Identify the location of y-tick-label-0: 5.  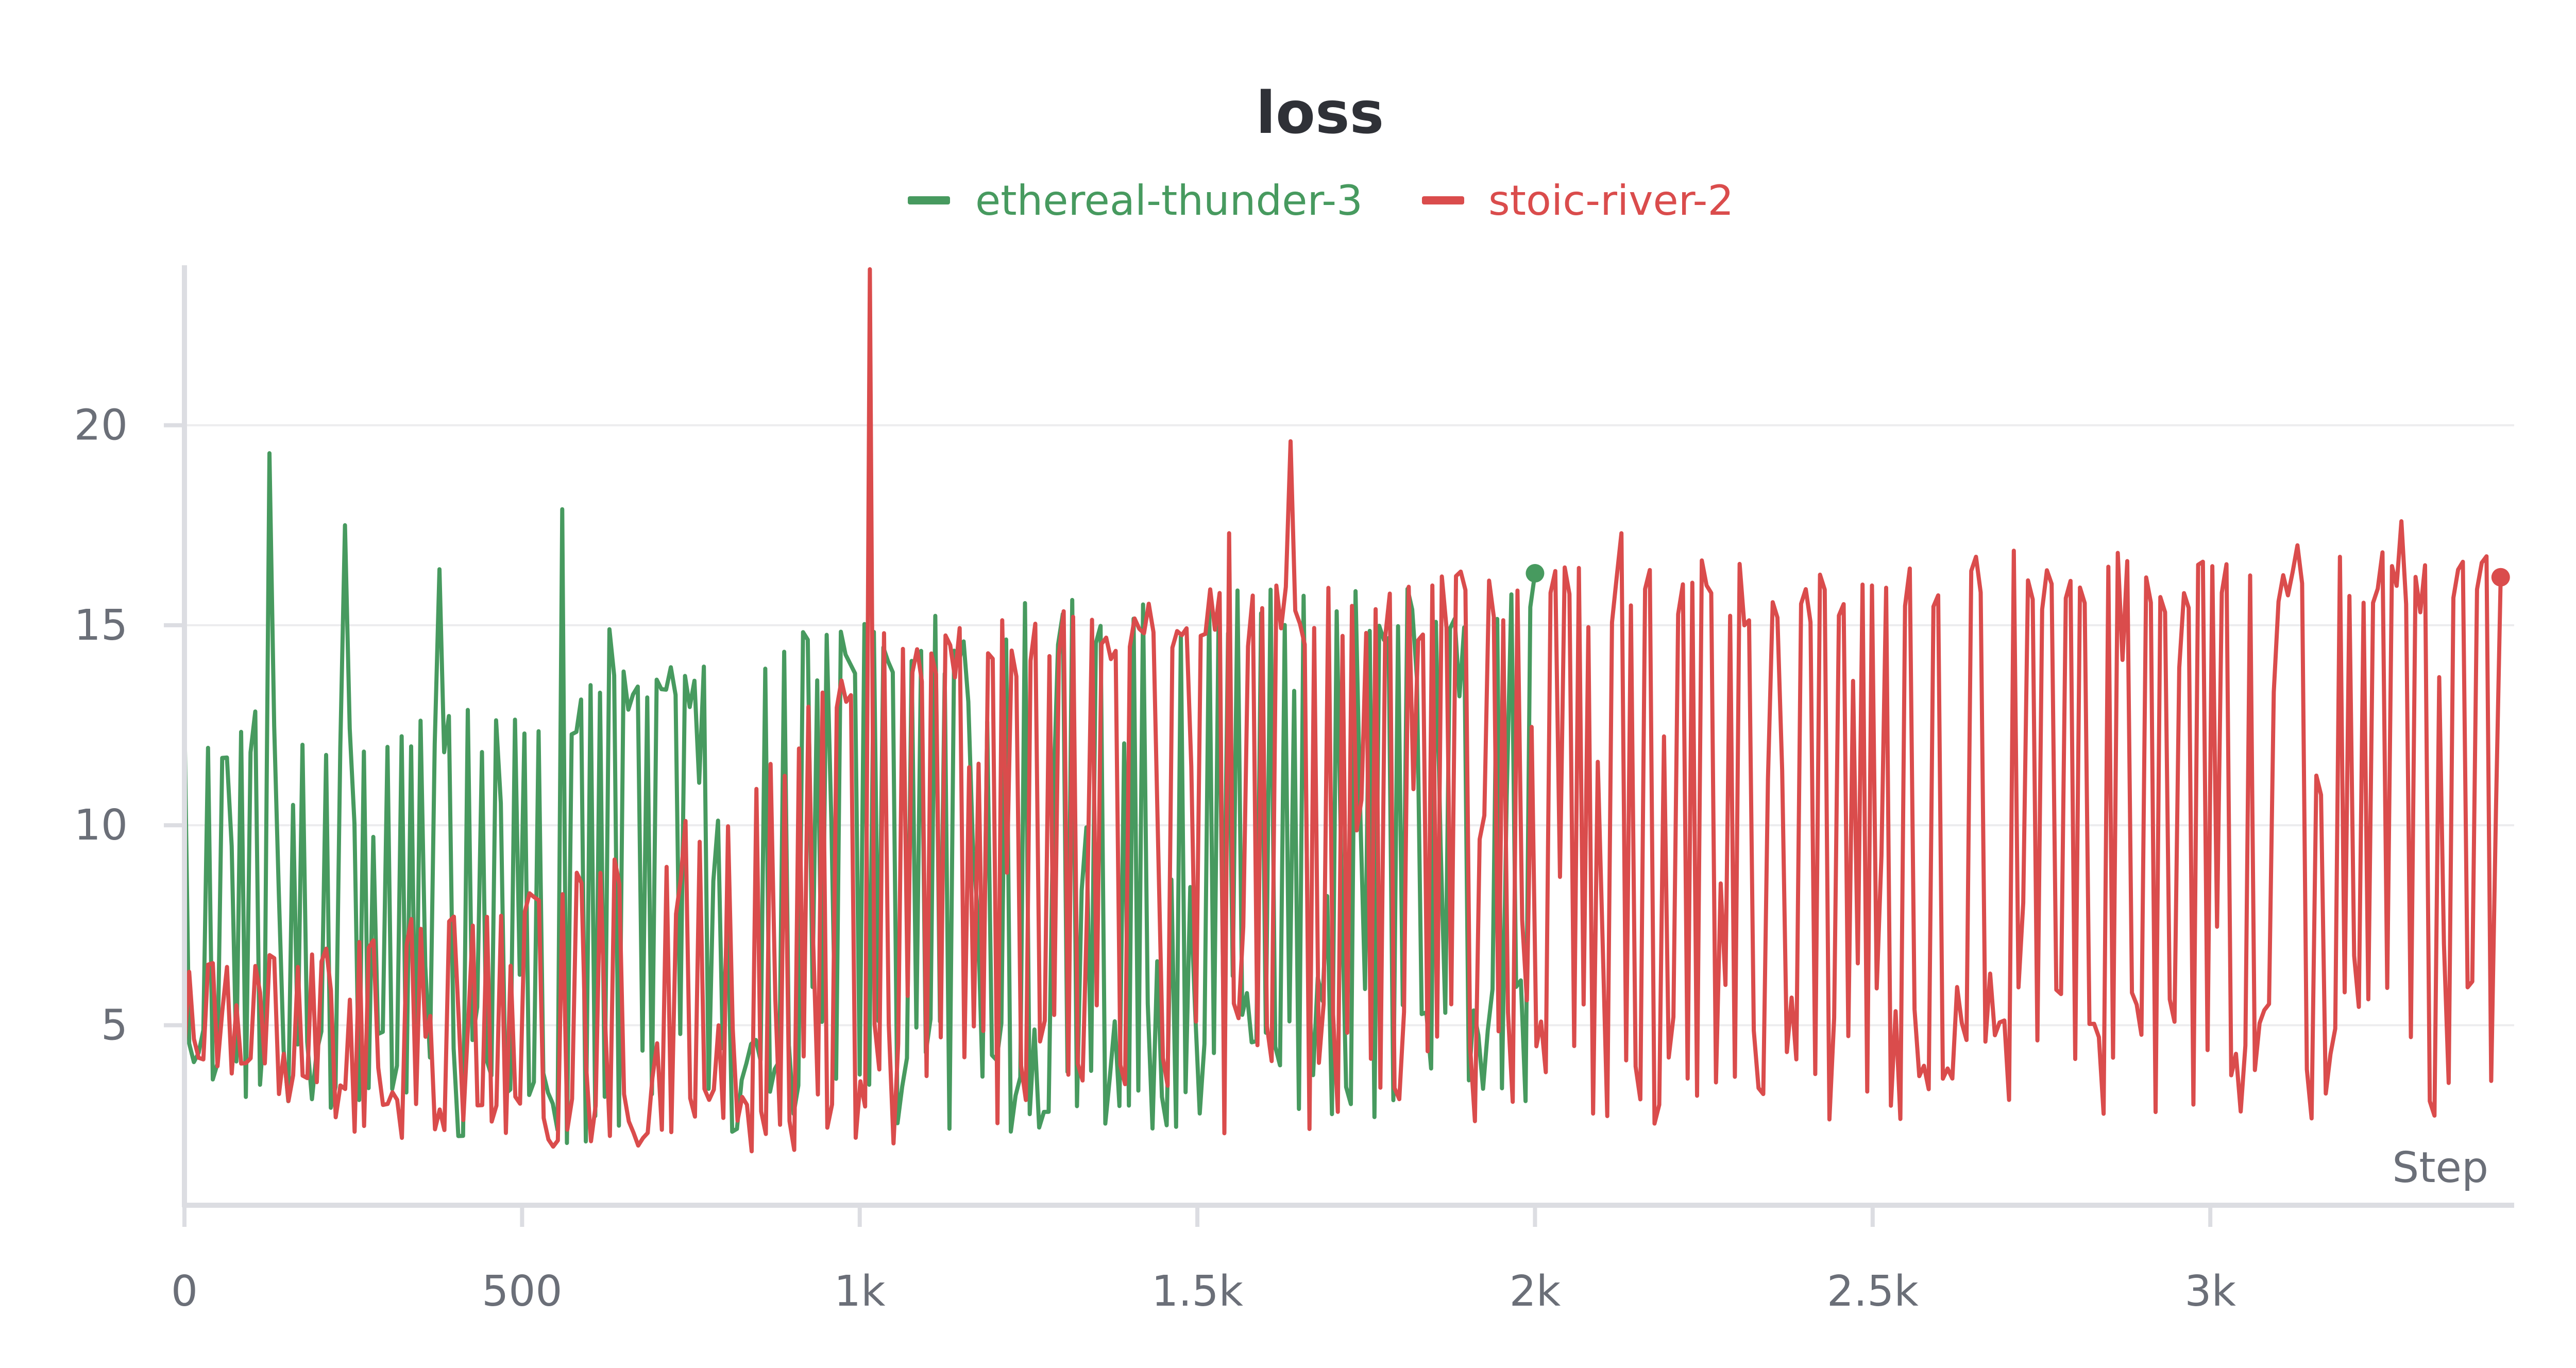
(114, 1025).